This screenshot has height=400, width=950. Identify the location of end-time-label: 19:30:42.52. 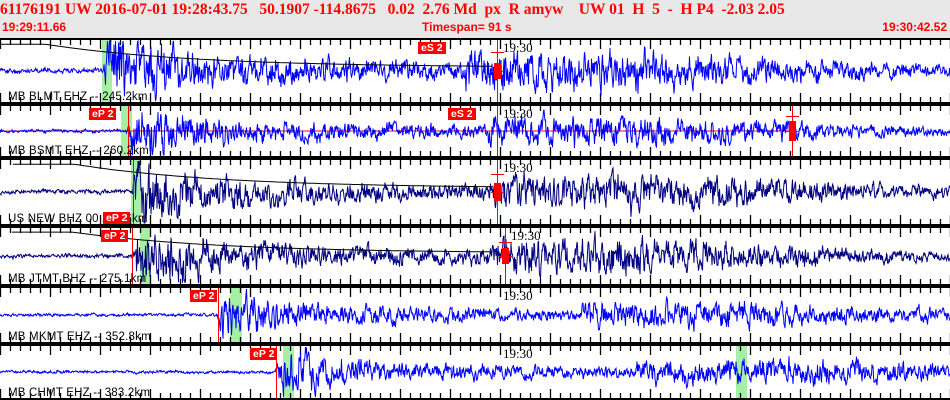
(914, 27).